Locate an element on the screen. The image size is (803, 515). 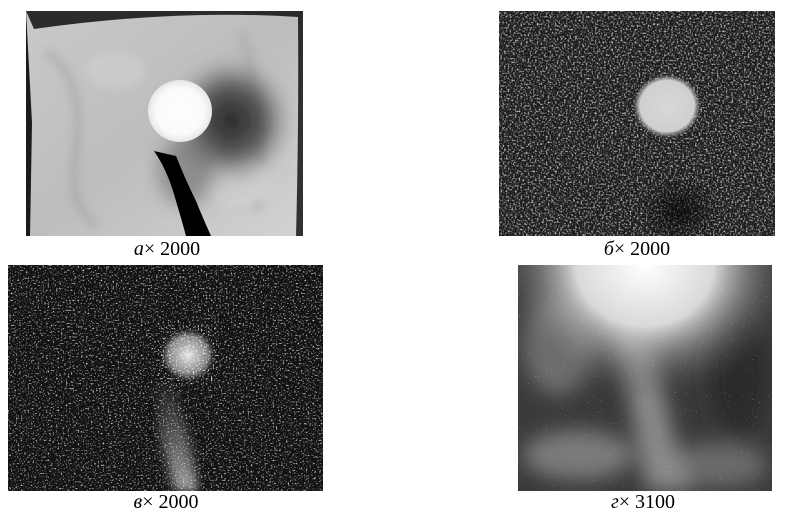
caption-b-letter: б is located at coordinates (608, 249).